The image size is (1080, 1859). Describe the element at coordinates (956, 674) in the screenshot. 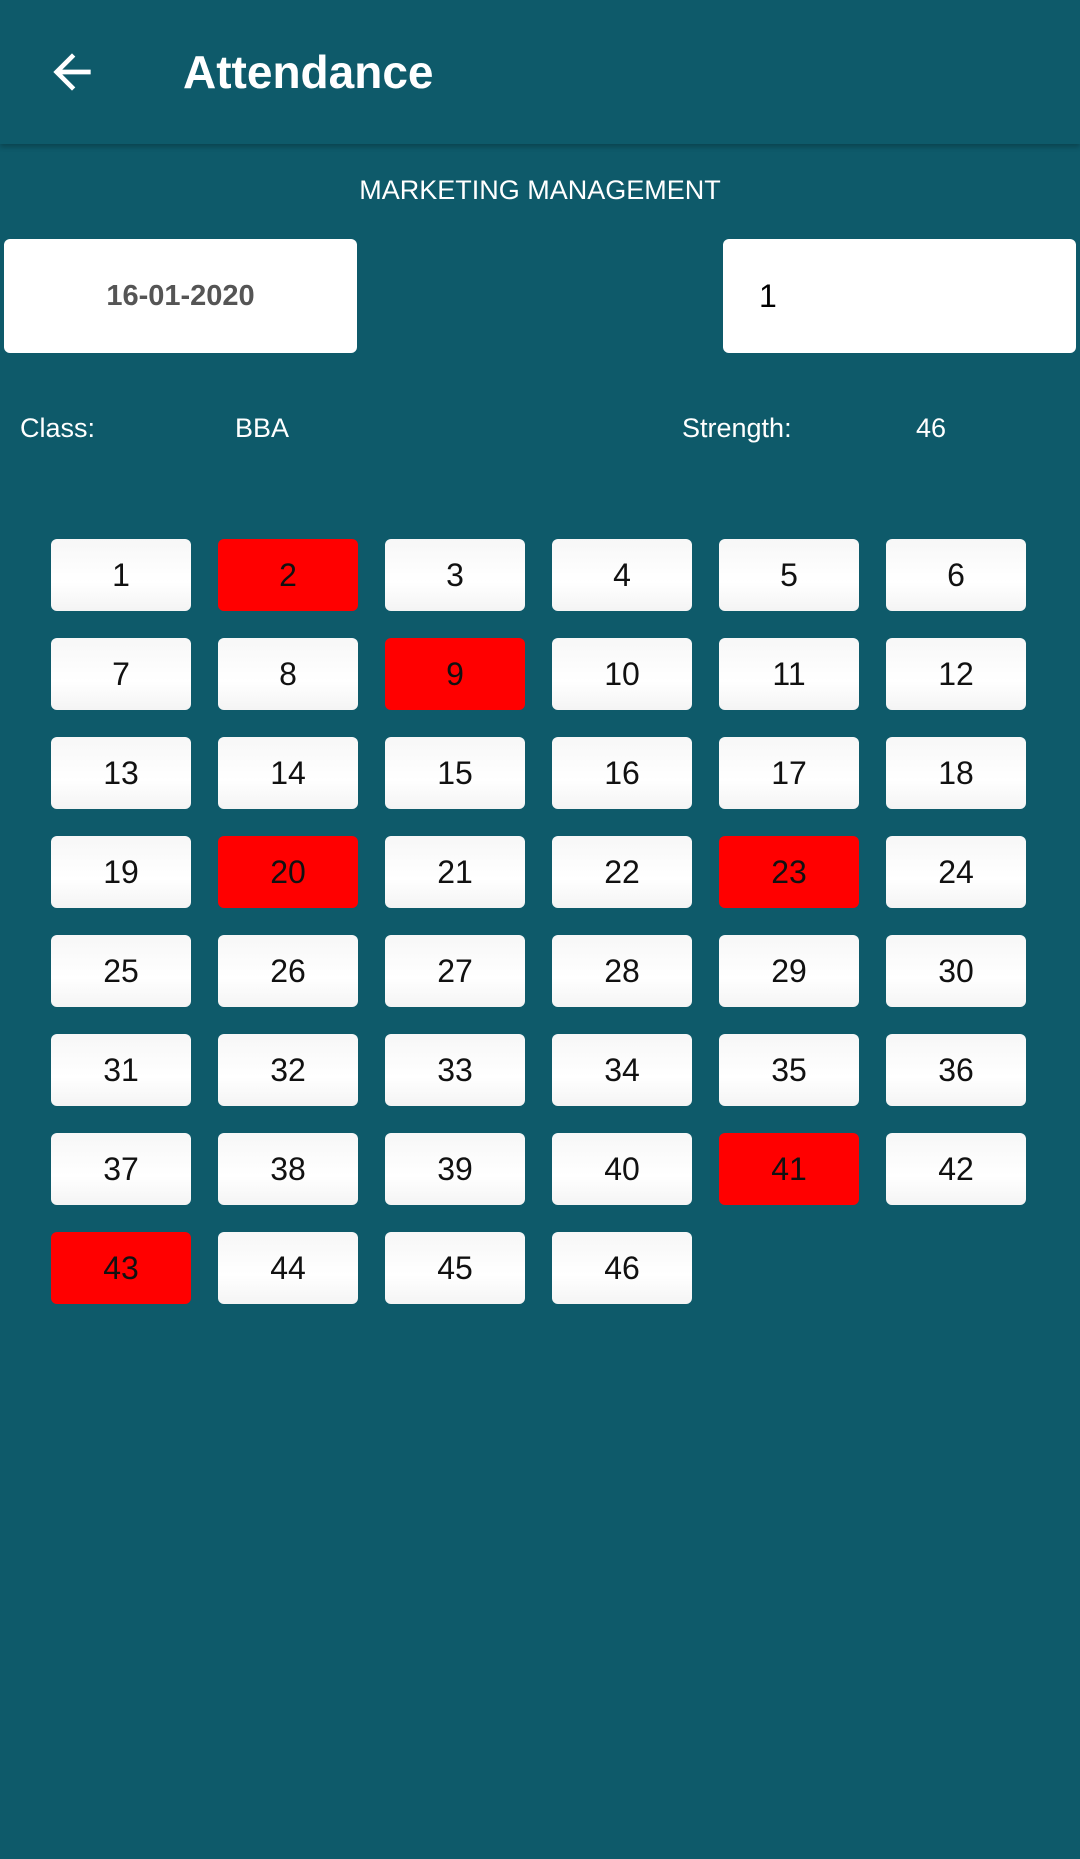

I see `roll-button: 12` at that location.